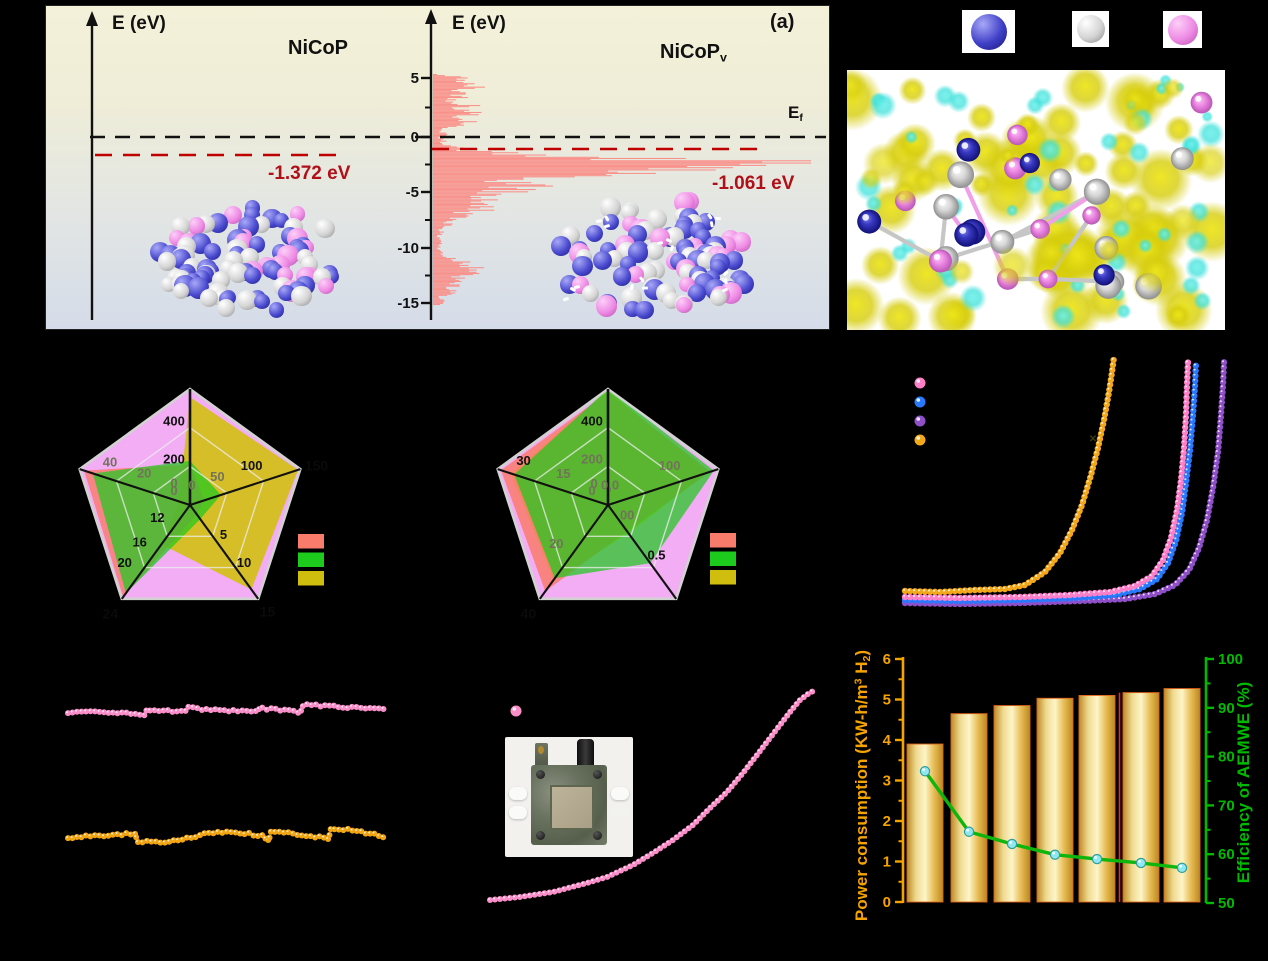 Image resolution: width=1268 pixels, height=961 pixels. Describe the element at coordinates (1055, 854) in the screenshot. I see `efficiency-marker` at that location.